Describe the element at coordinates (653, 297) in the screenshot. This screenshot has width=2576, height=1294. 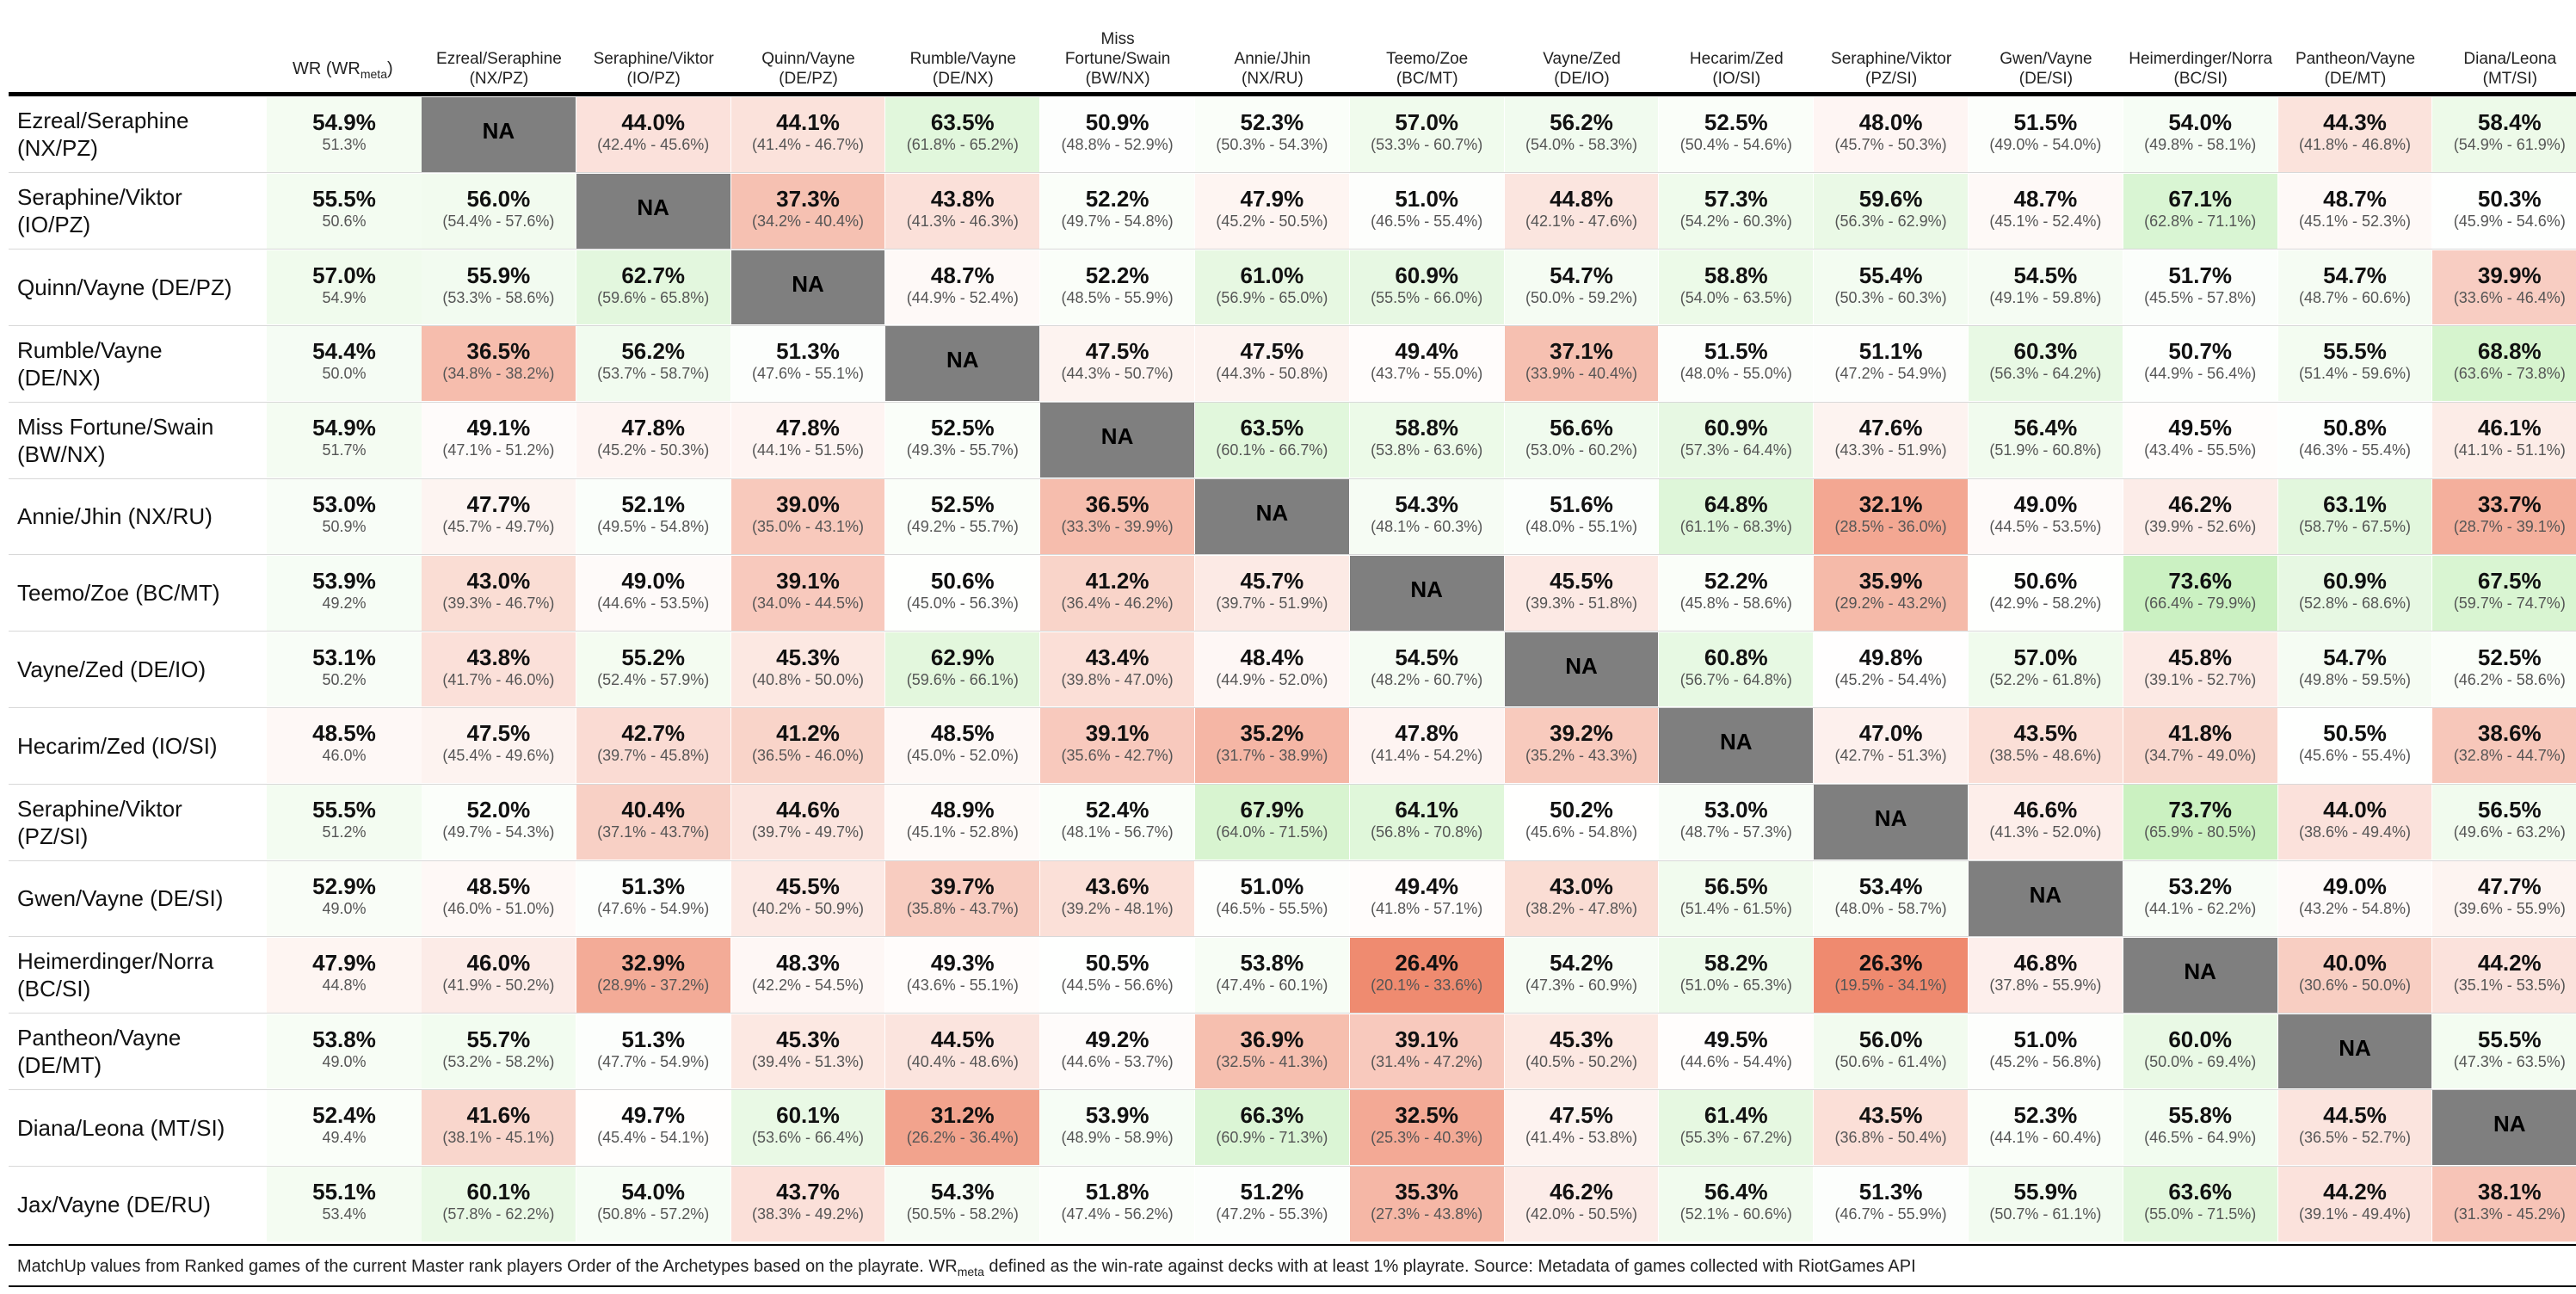
I see `confidence-interval: (59.6% - 65.8%)` at that location.